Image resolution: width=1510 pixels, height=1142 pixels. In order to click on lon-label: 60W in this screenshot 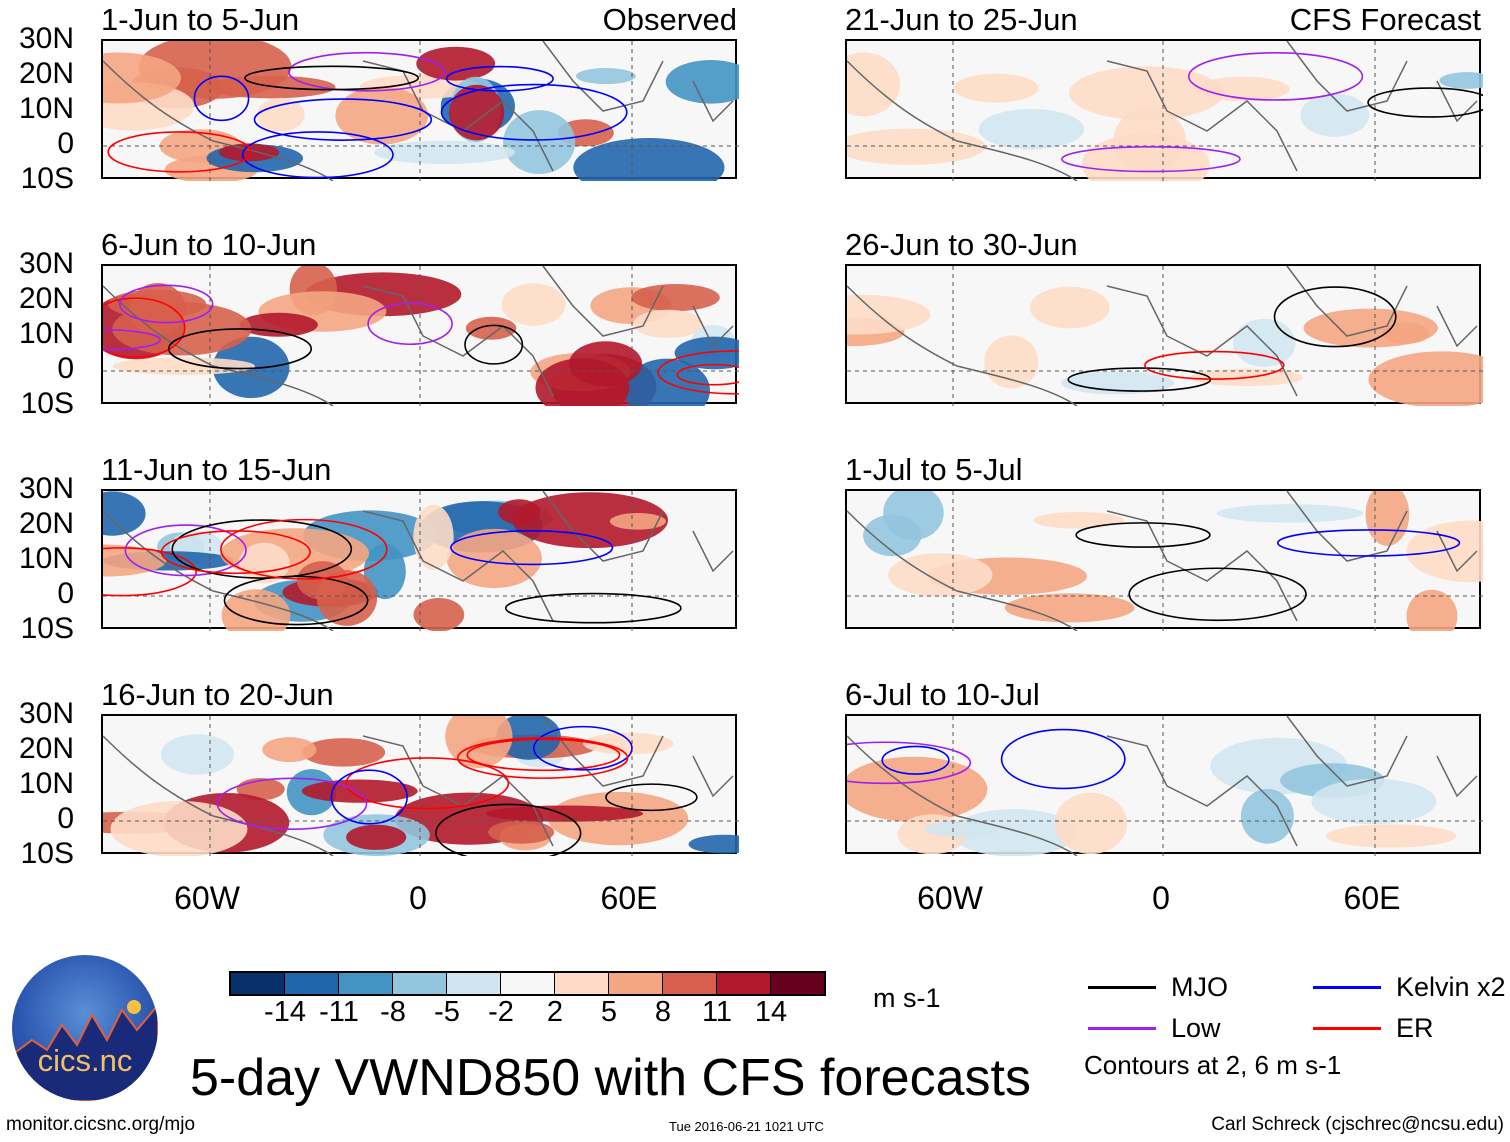, I will do `click(207, 898)`.